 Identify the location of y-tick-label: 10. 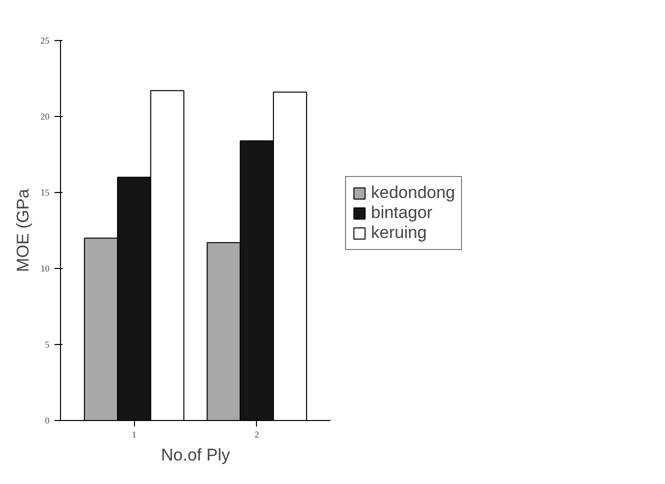
(45, 269).